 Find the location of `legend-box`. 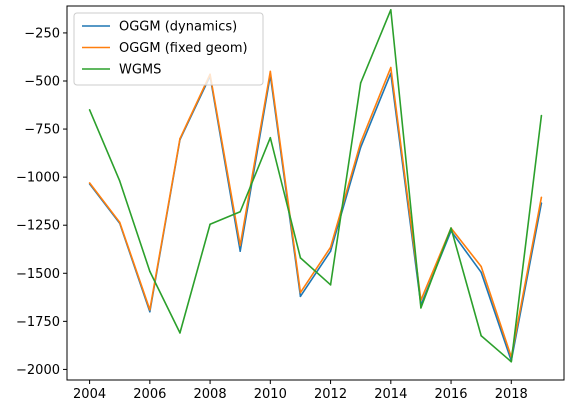

legend-box is located at coordinates (168, 49).